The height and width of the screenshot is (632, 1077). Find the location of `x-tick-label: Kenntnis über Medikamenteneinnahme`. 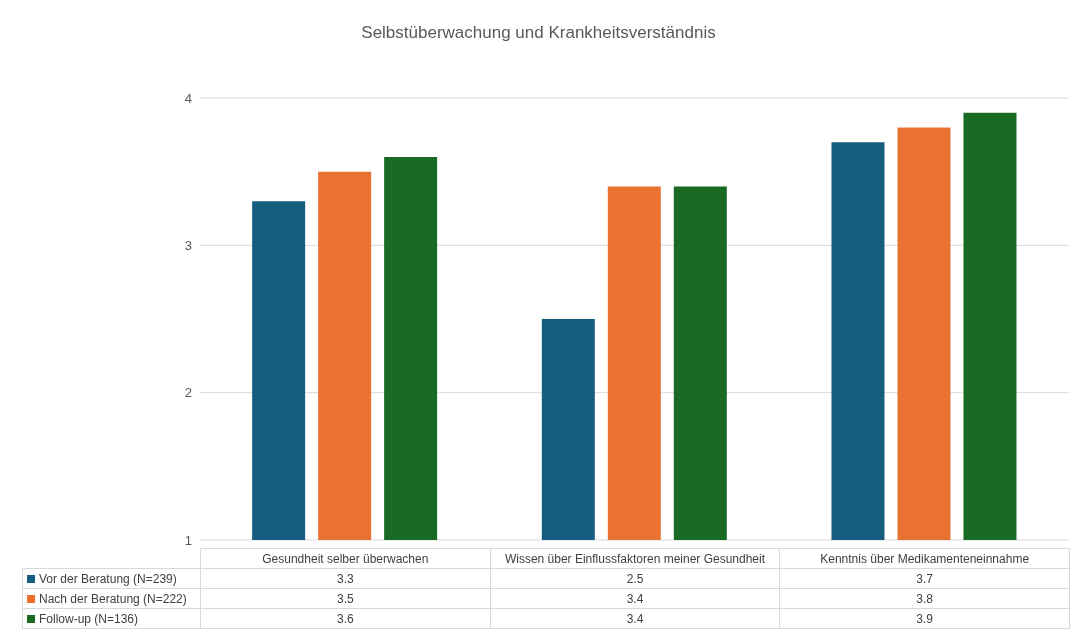

x-tick-label: Kenntnis über Medikamenteneinnahme is located at coordinates (924, 558).